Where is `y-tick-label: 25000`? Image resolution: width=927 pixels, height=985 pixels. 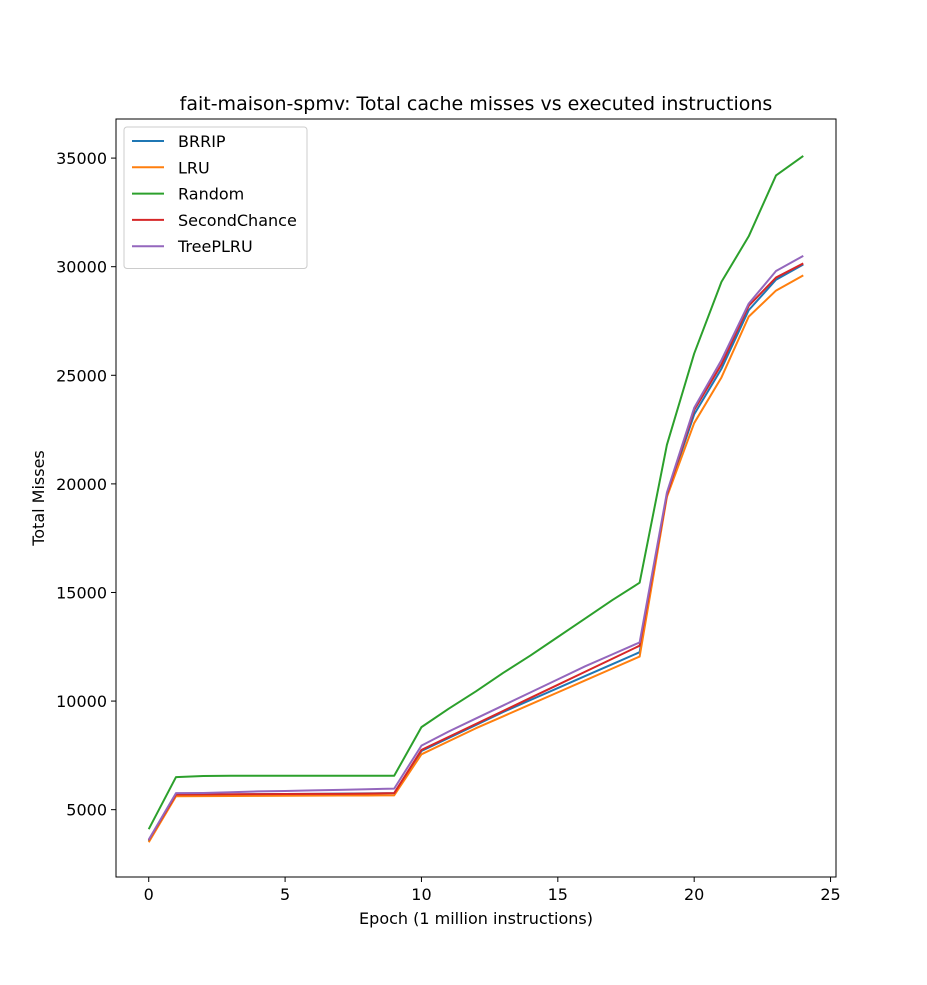 y-tick-label: 25000 is located at coordinates (81, 375).